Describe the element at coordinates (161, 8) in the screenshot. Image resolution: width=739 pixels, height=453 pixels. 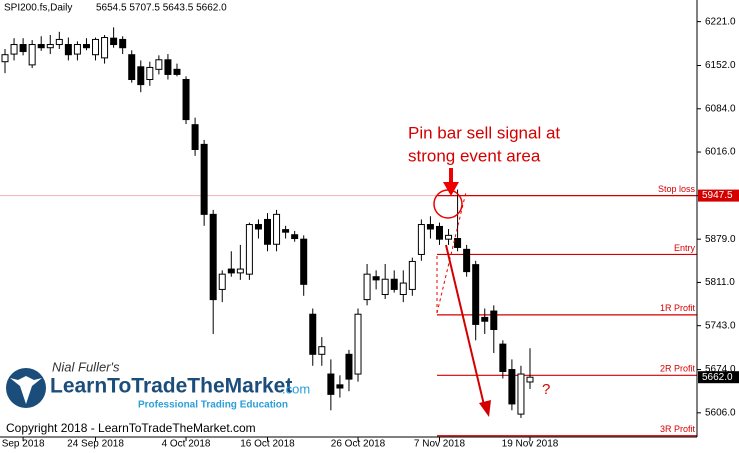
I see `ohlc-label: 5654.5 5707.5 5643.5 5662.0` at that location.